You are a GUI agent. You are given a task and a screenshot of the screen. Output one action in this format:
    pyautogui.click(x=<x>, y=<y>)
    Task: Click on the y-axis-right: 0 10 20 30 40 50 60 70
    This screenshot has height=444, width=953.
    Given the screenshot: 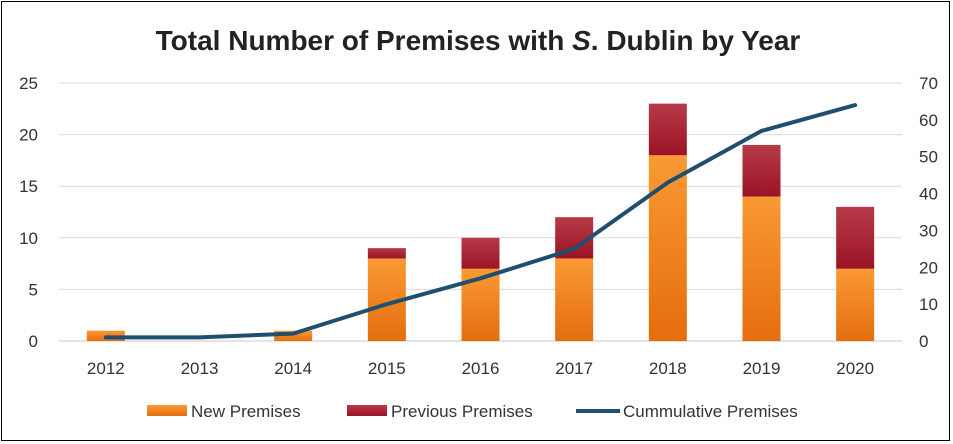 What is the action you would take?
    pyautogui.click(x=928, y=212)
    